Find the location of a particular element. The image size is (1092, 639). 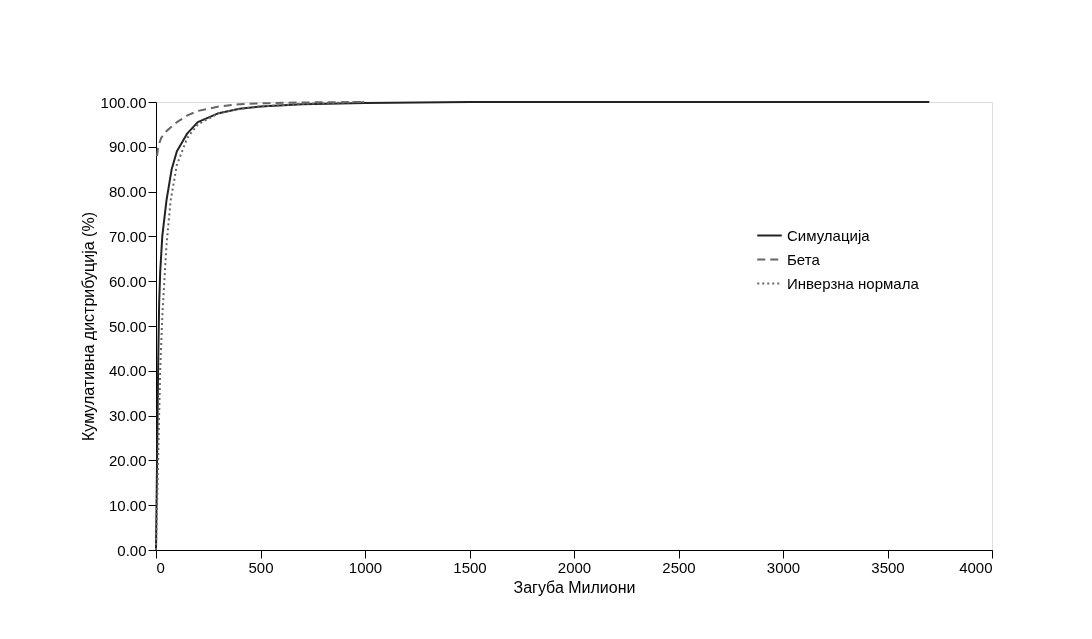

y-tick-label: 10.00 is located at coordinates (127, 505).